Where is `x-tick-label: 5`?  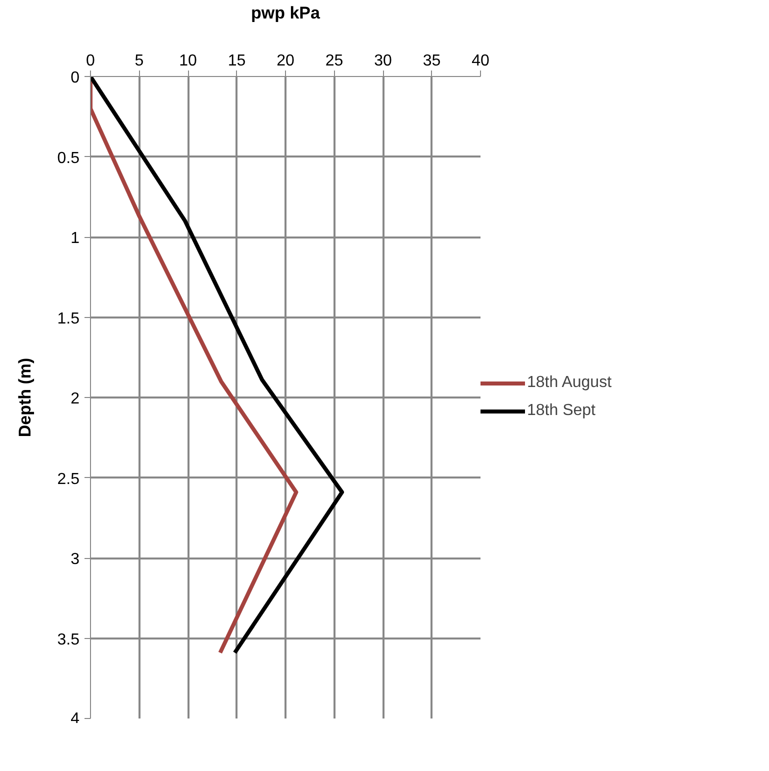 x-tick-label: 5 is located at coordinates (139, 61).